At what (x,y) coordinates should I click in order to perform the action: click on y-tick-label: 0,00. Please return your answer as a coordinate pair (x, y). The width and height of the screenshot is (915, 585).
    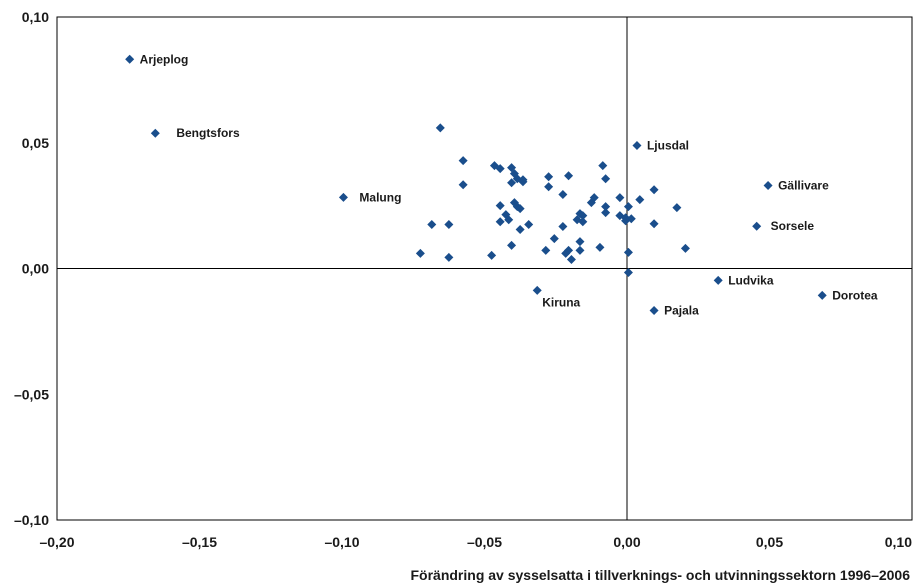
    Looking at the image, I should click on (35, 269).